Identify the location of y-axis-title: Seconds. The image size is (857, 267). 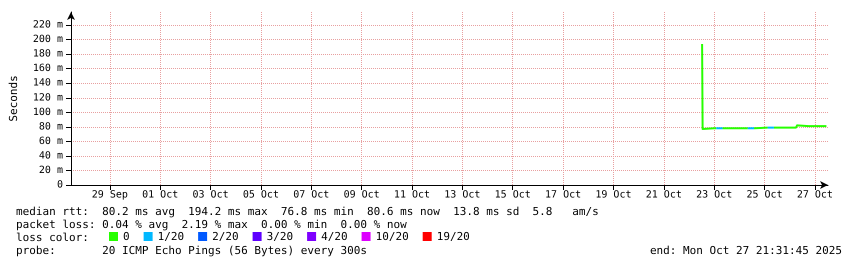
(13, 98).